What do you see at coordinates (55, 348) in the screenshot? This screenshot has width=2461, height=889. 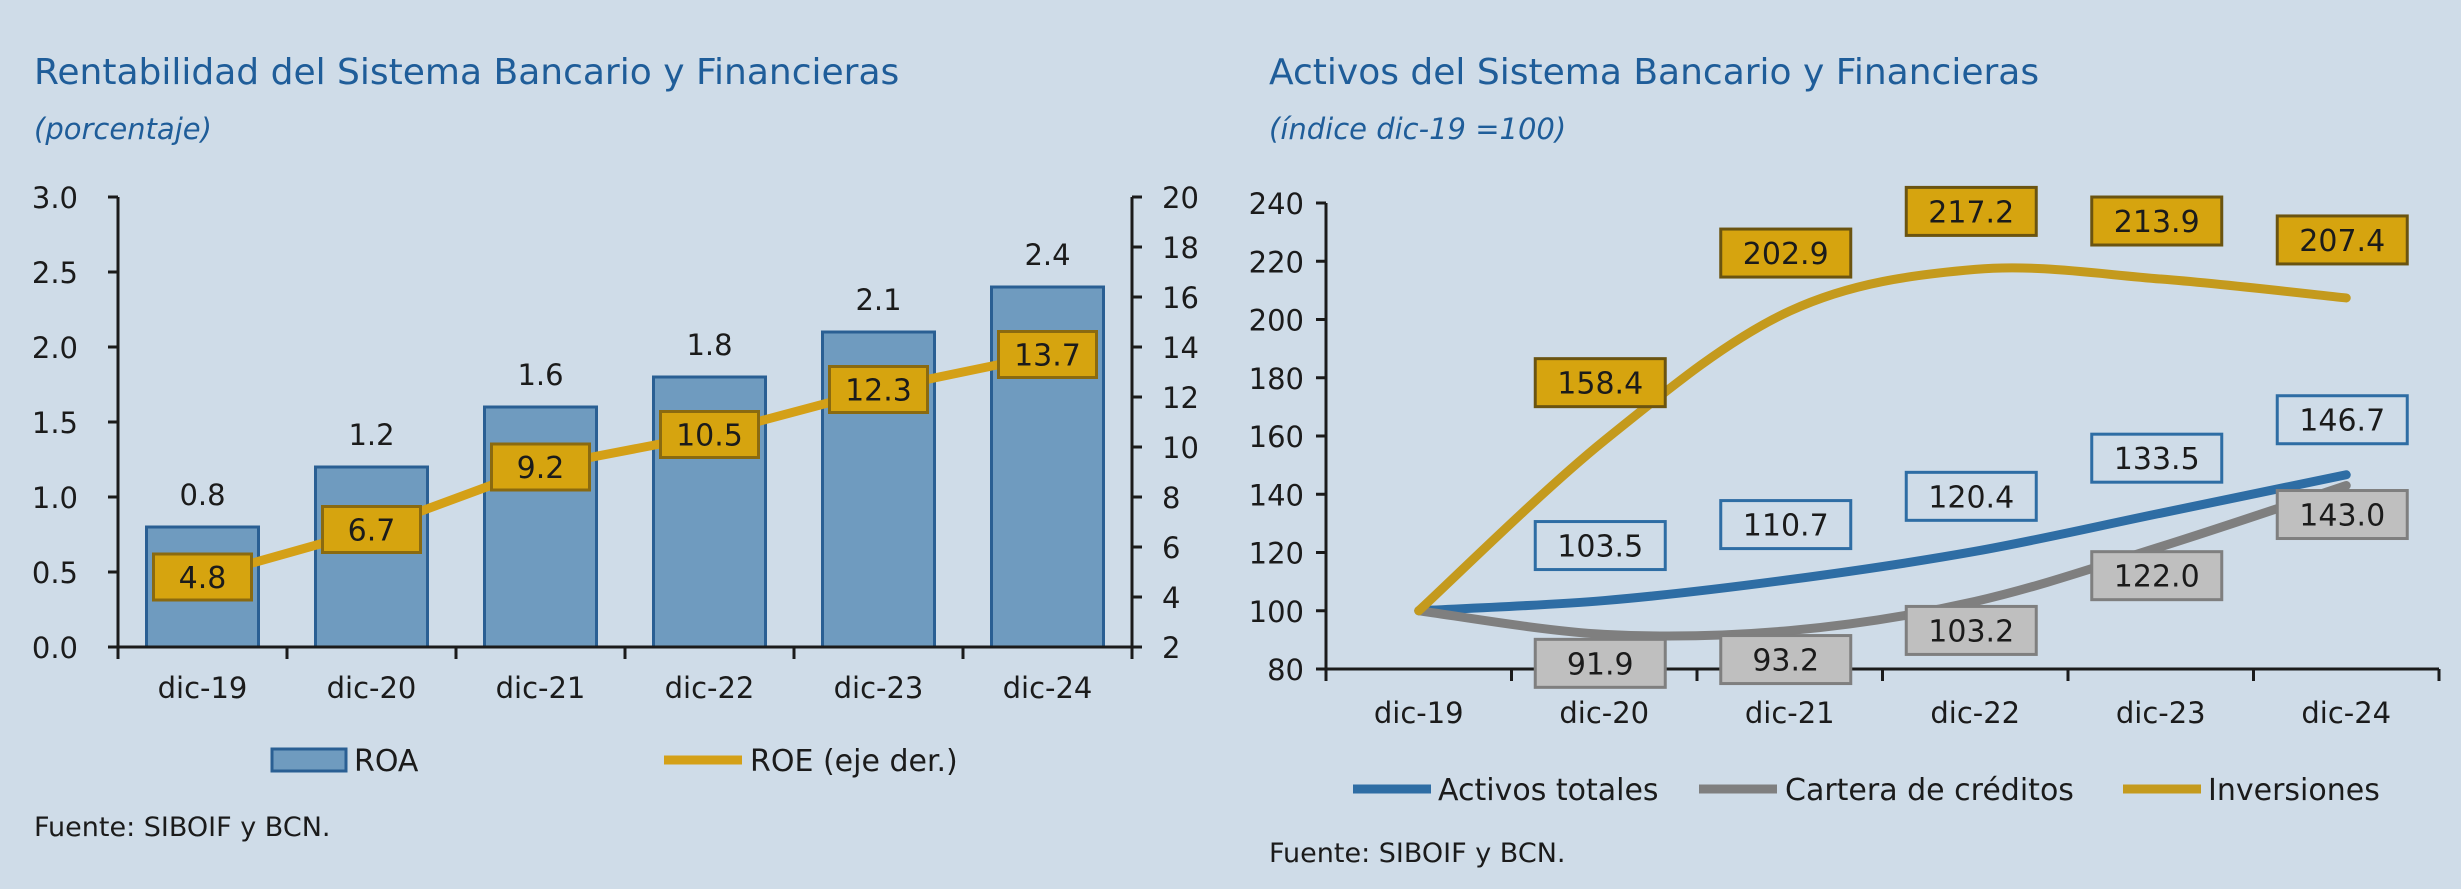 I see `y-tick-label-left: 2.0` at bounding box center [55, 348].